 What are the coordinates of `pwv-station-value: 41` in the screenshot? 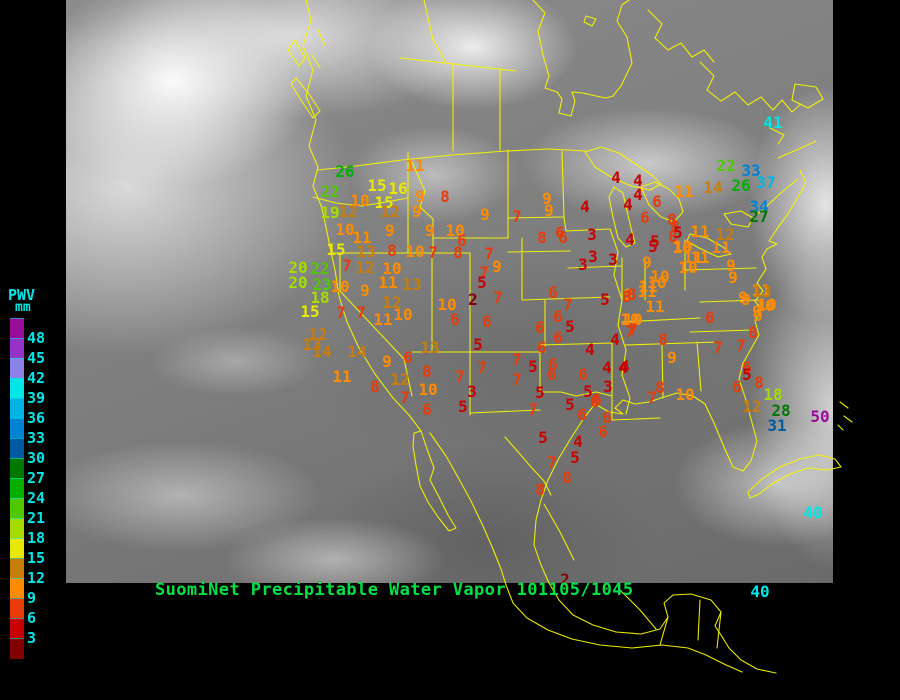 It's located at (773, 122).